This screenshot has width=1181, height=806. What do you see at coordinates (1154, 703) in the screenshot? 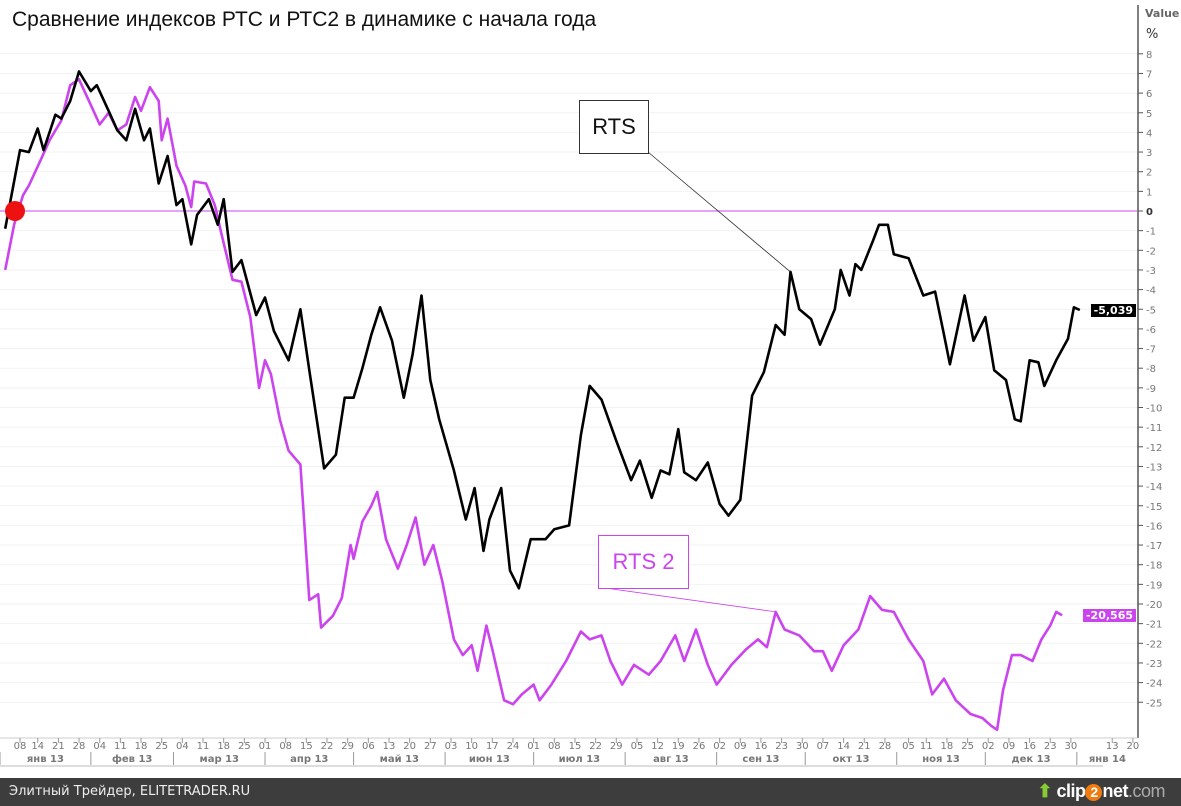
I see `y-tick-label: -25` at bounding box center [1154, 703].